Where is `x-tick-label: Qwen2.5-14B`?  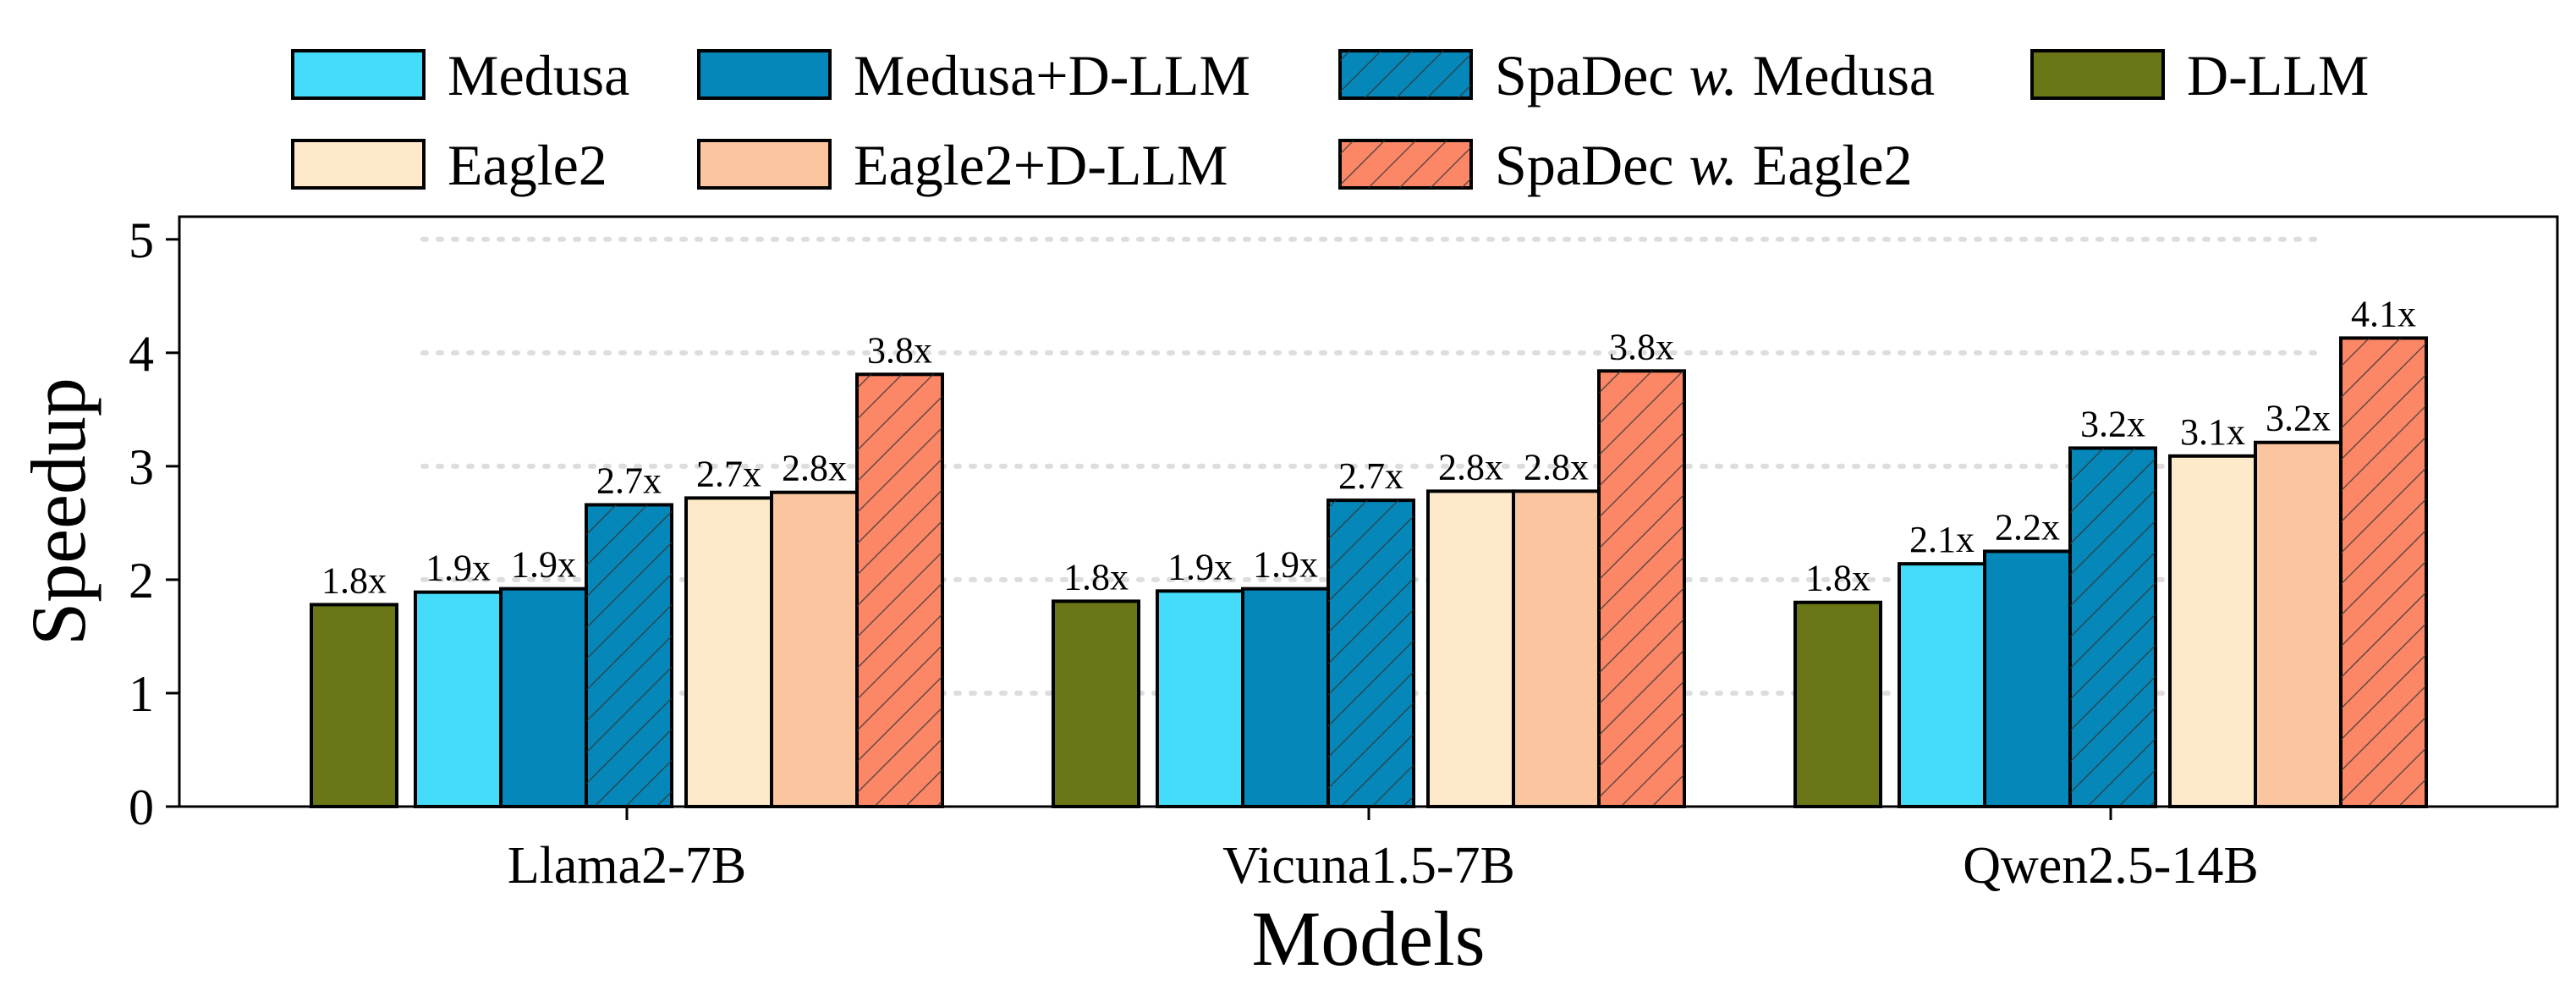
x-tick-label: Qwen2.5-14B is located at coordinates (2111, 866).